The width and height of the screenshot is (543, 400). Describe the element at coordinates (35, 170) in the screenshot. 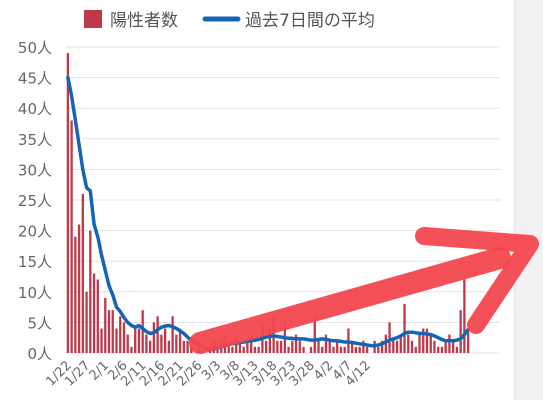

I see `y-tick-label: 30人` at that location.